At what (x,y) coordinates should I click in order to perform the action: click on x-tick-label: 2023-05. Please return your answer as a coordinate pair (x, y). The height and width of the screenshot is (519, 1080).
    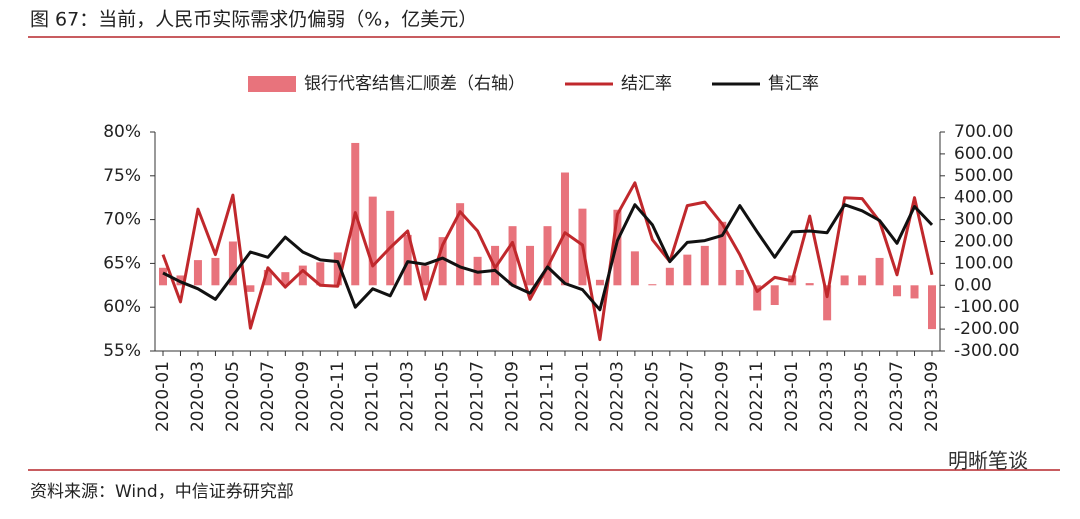
    Looking at the image, I should click on (862, 396).